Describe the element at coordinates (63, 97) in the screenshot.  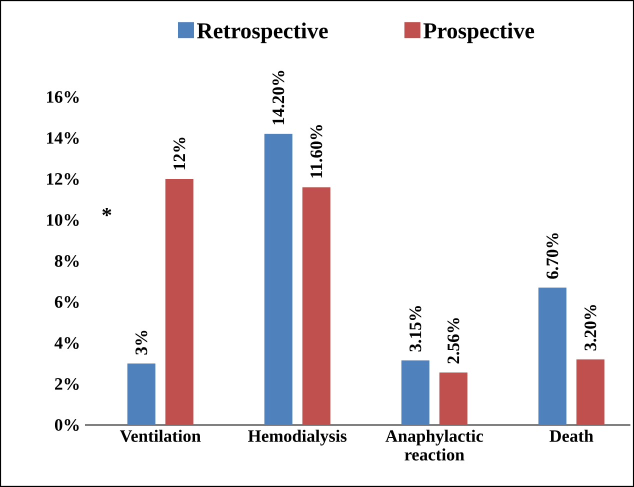
I see `y-tick-label: 16%` at that location.